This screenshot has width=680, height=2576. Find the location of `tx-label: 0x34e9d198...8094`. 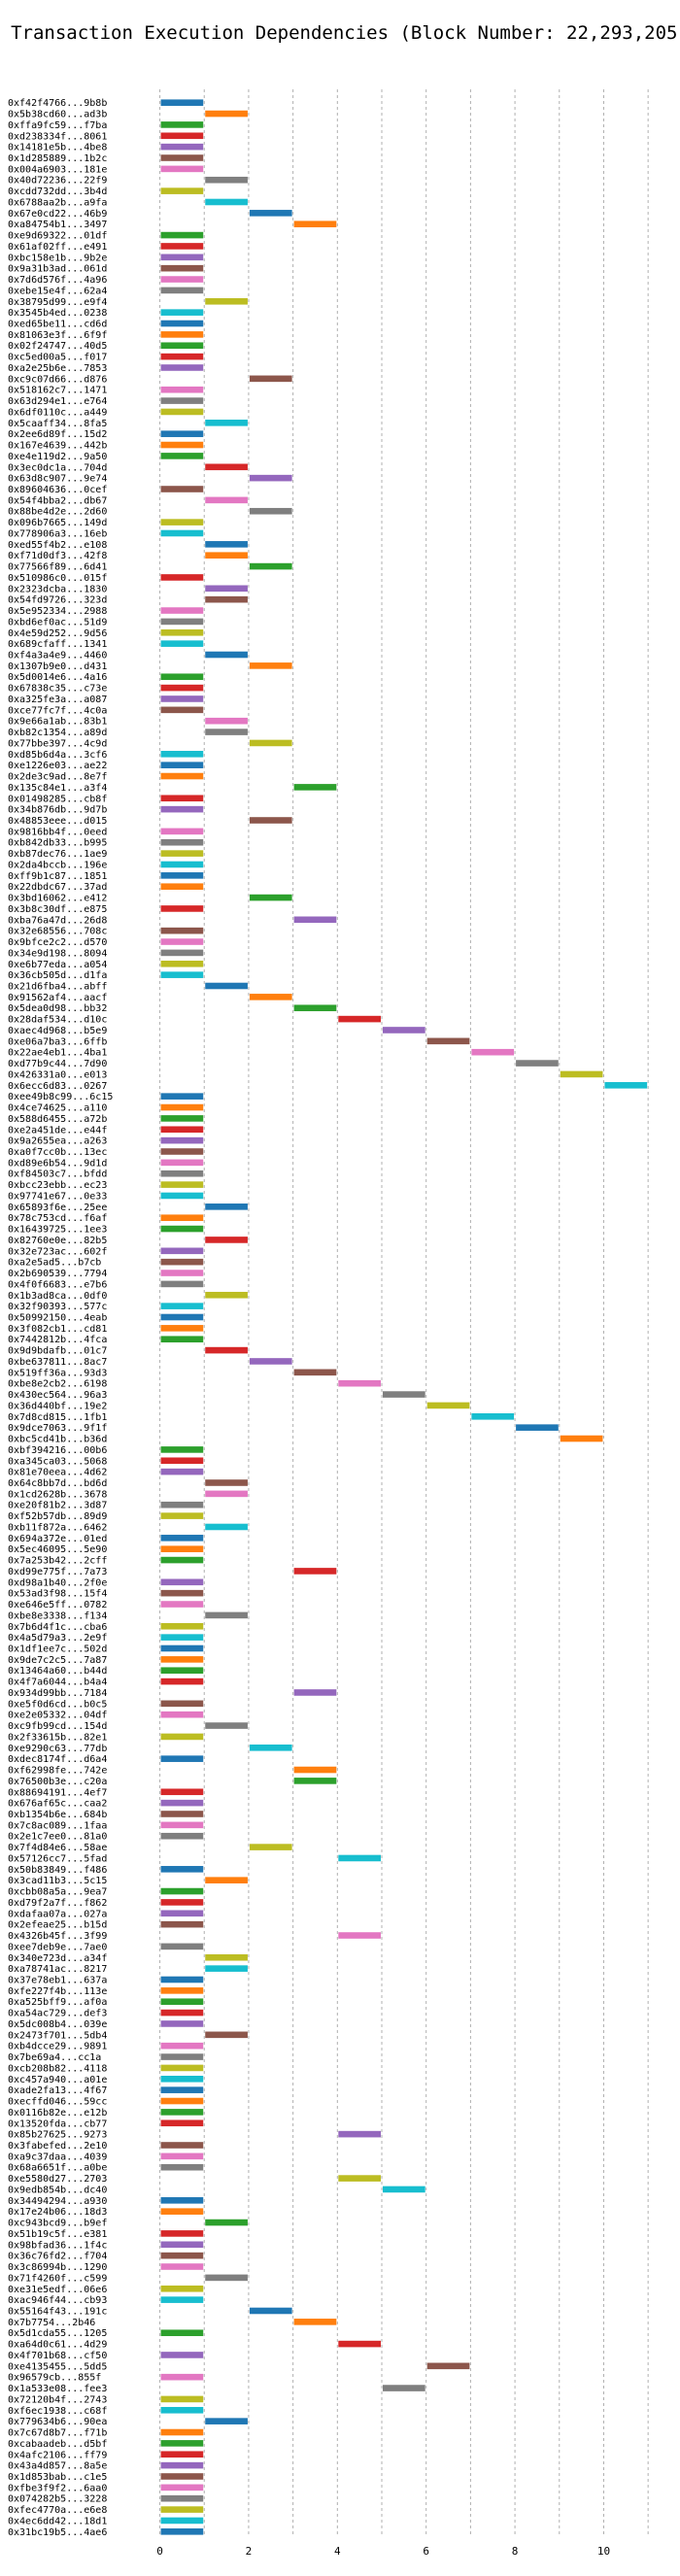

tx-label: 0x34e9d198...8094 is located at coordinates (57, 953).